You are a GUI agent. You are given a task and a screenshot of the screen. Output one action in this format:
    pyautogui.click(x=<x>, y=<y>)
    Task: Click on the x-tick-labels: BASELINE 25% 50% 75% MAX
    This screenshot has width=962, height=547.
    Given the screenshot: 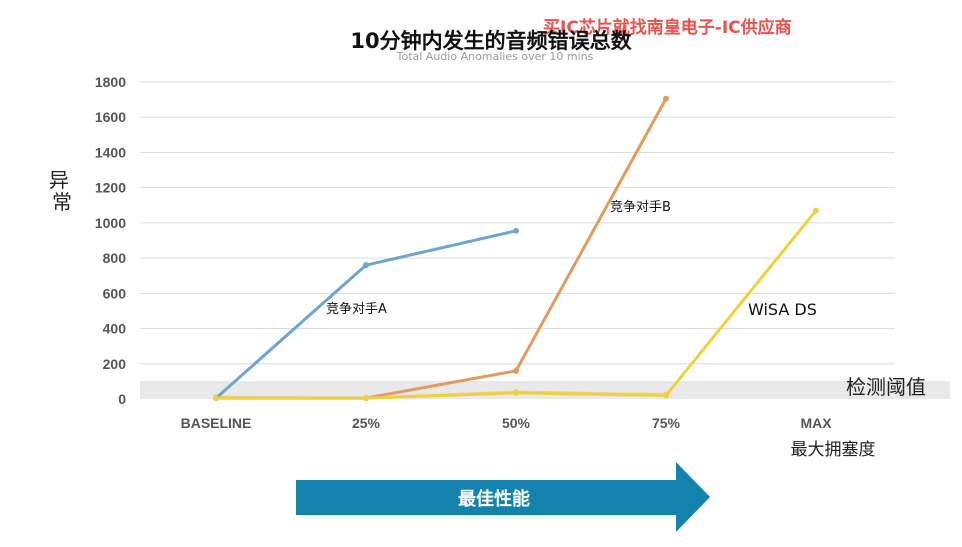 What is the action you would take?
    pyautogui.click(x=507, y=423)
    